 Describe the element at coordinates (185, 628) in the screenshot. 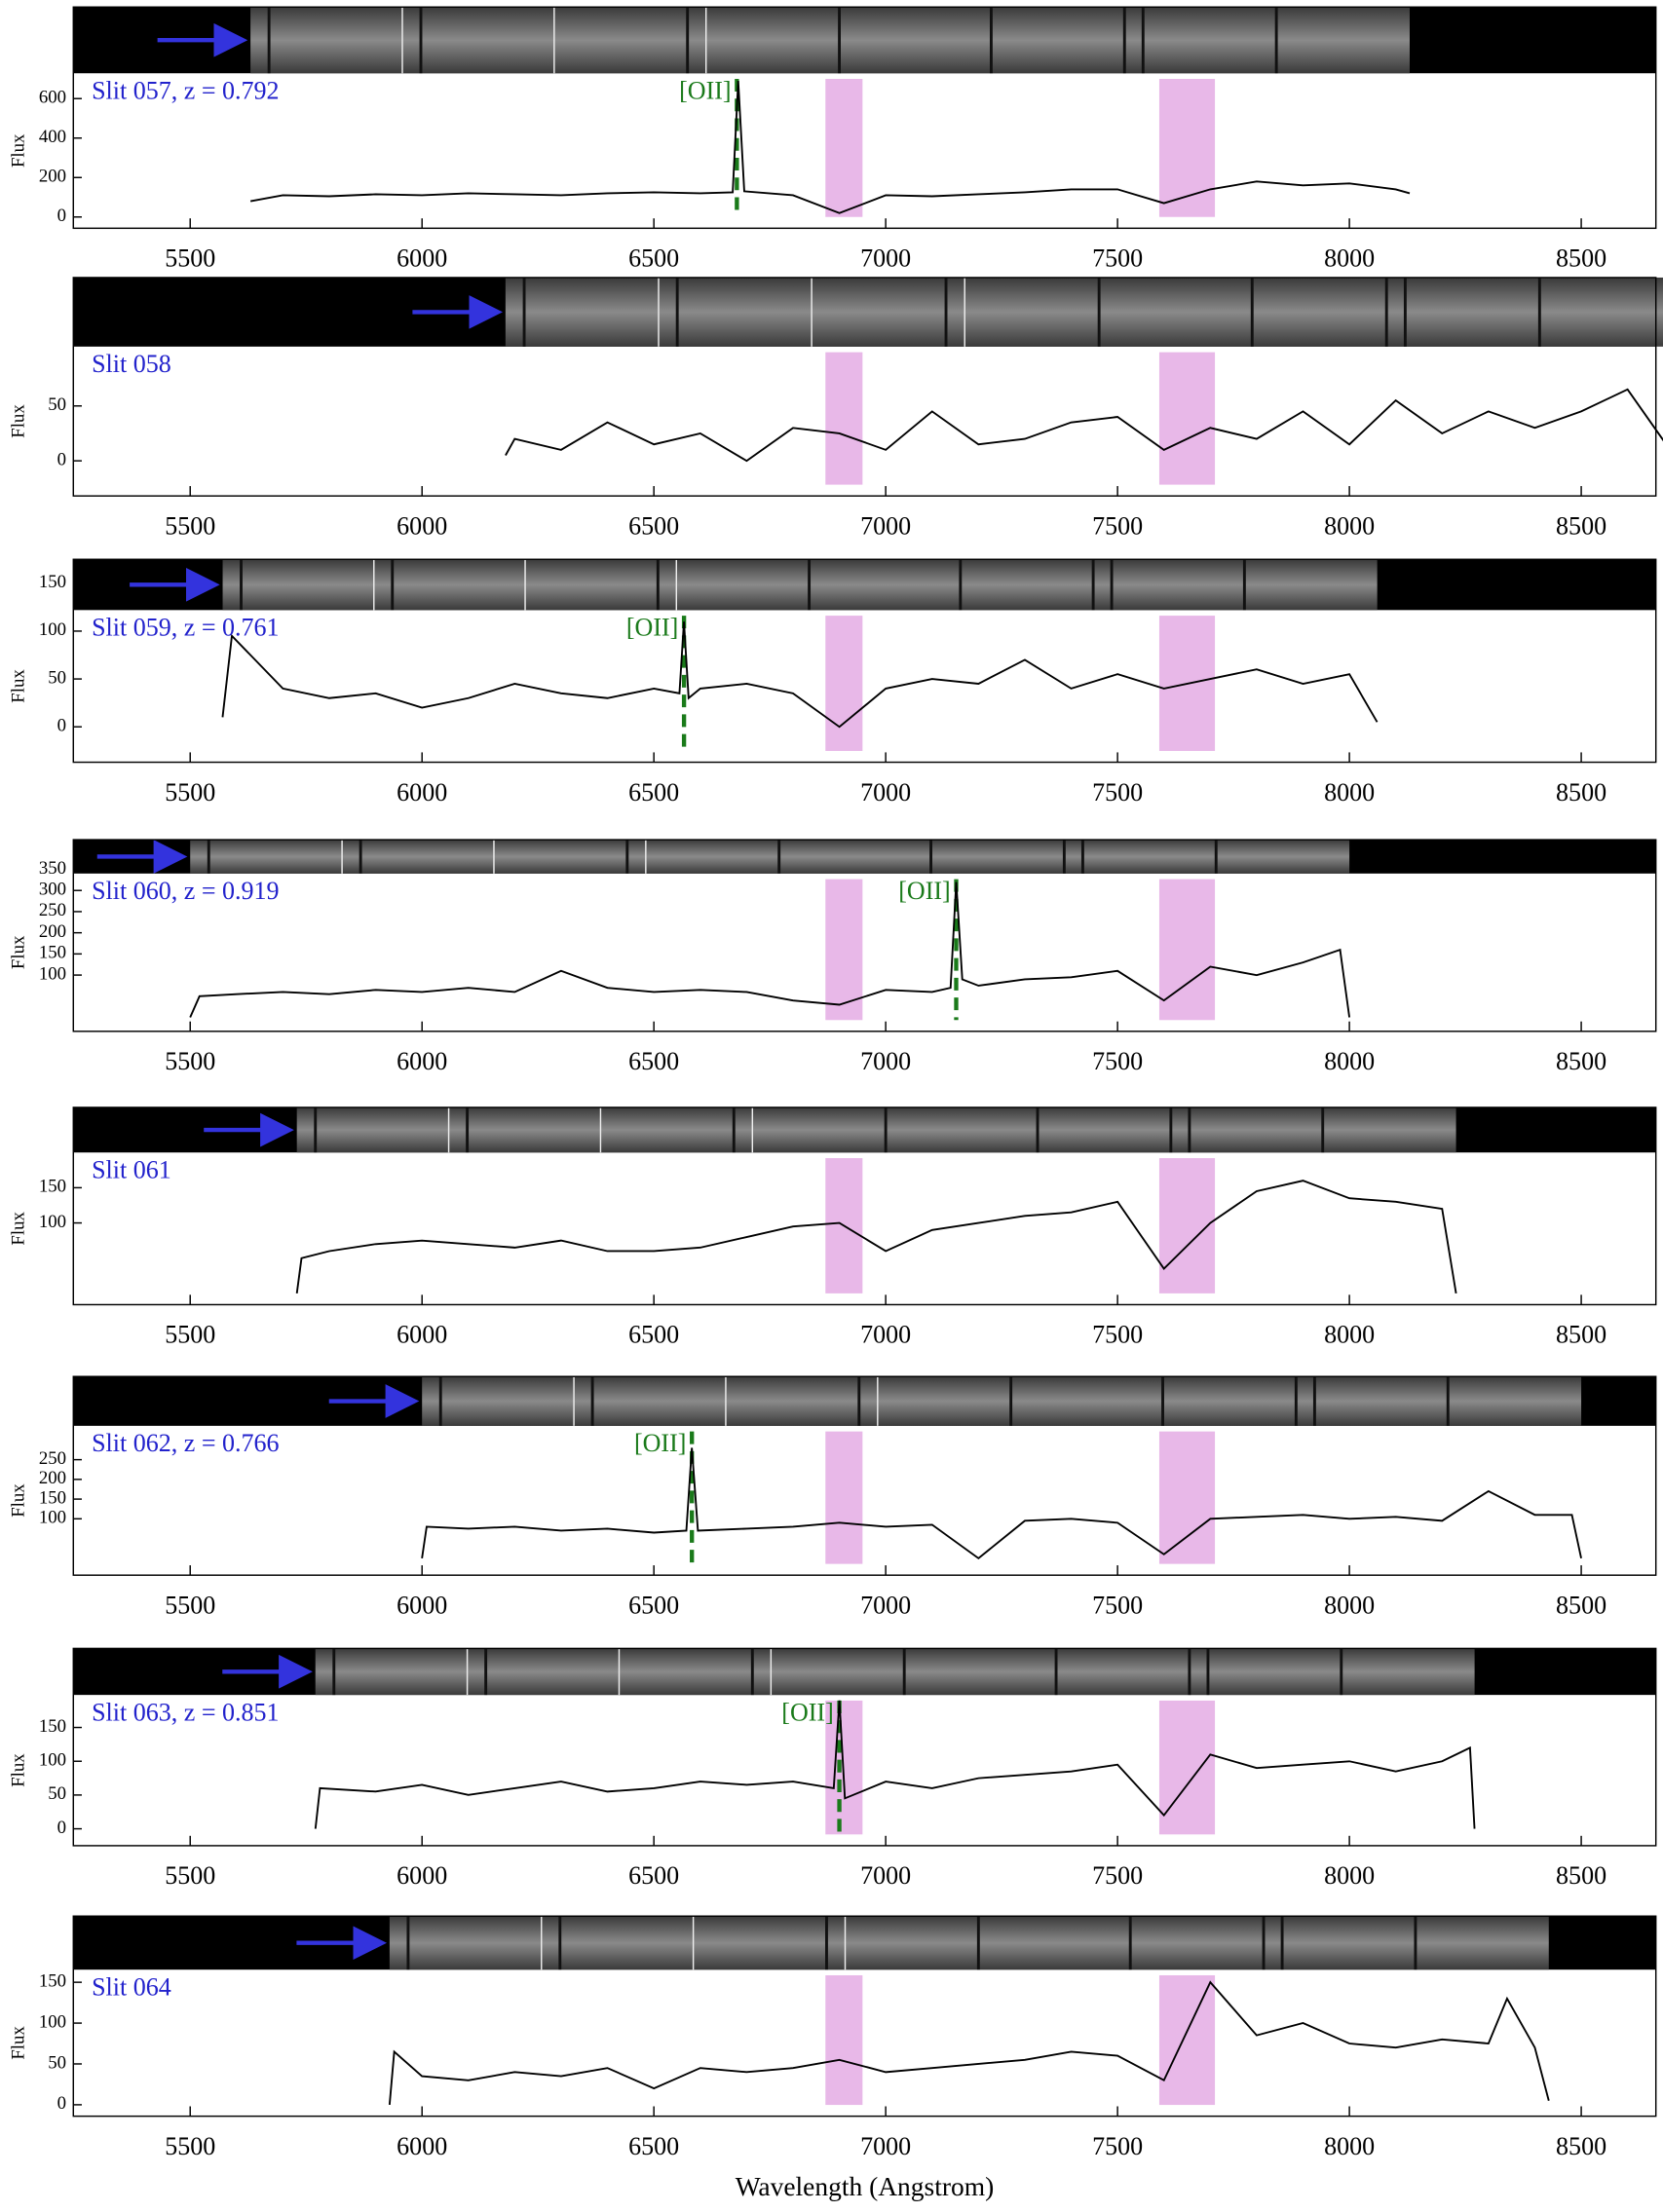

I see `panel-title: Slit 059, z = 0.761` at that location.